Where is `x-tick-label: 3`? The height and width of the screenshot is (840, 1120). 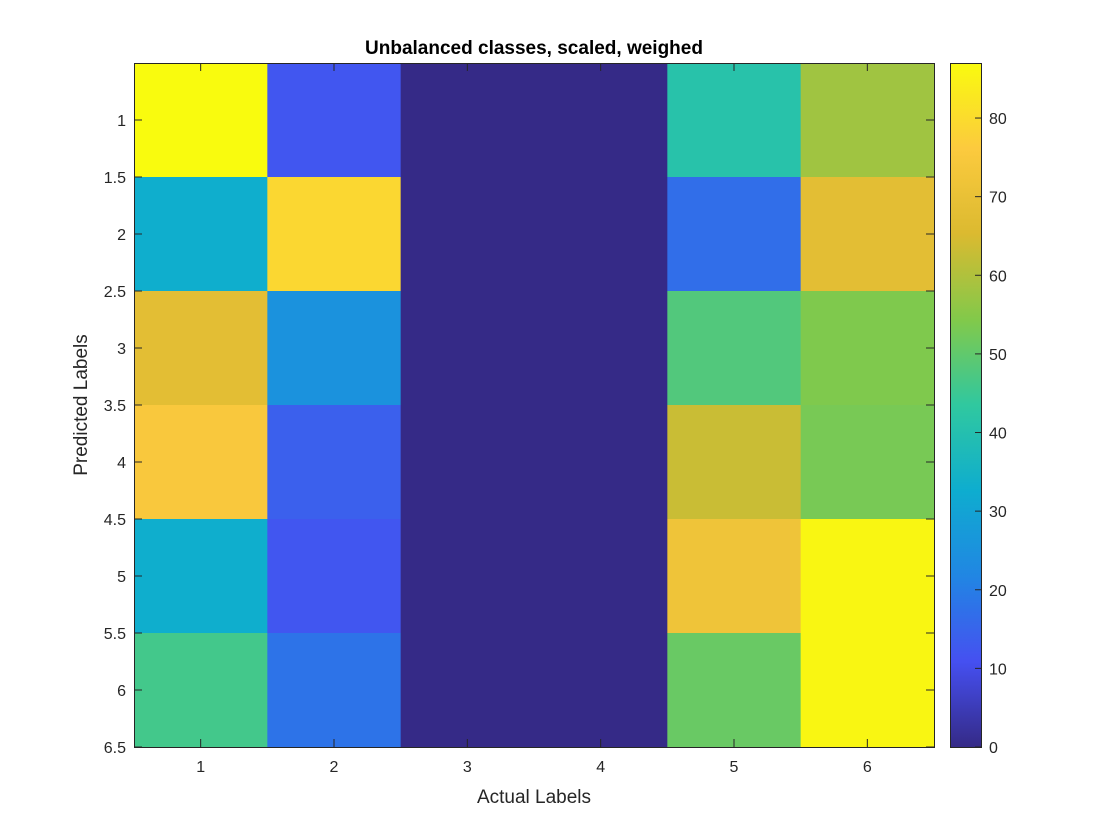
x-tick-label: 3 is located at coordinates (467, 767).